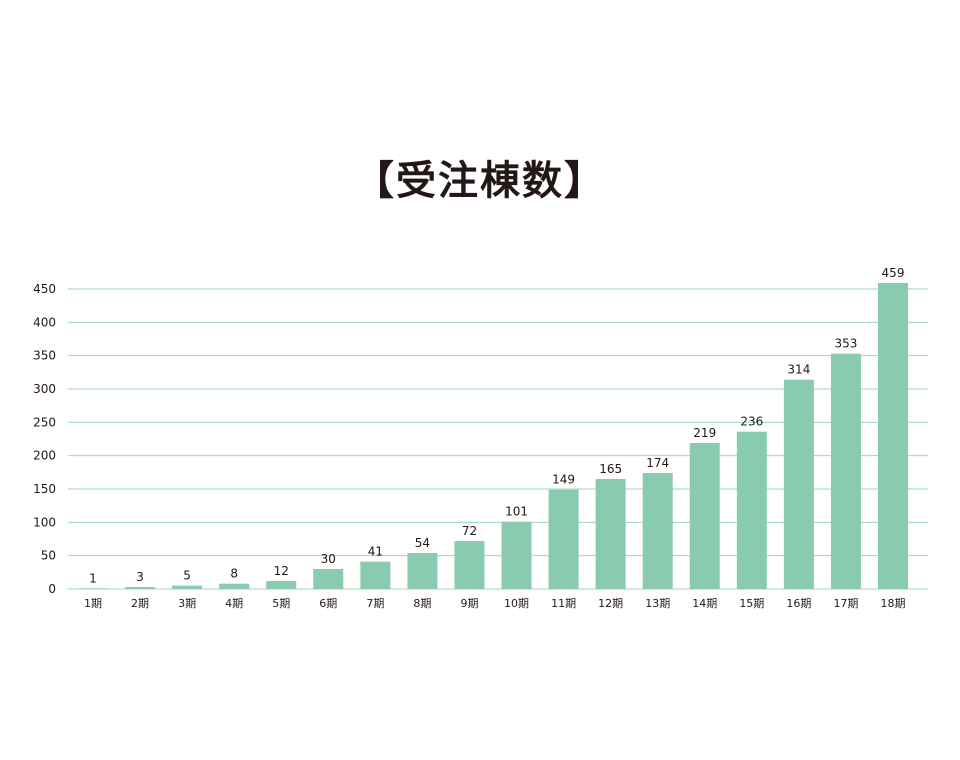  I want to click on y-tick-label: 0, so click(52, 589).